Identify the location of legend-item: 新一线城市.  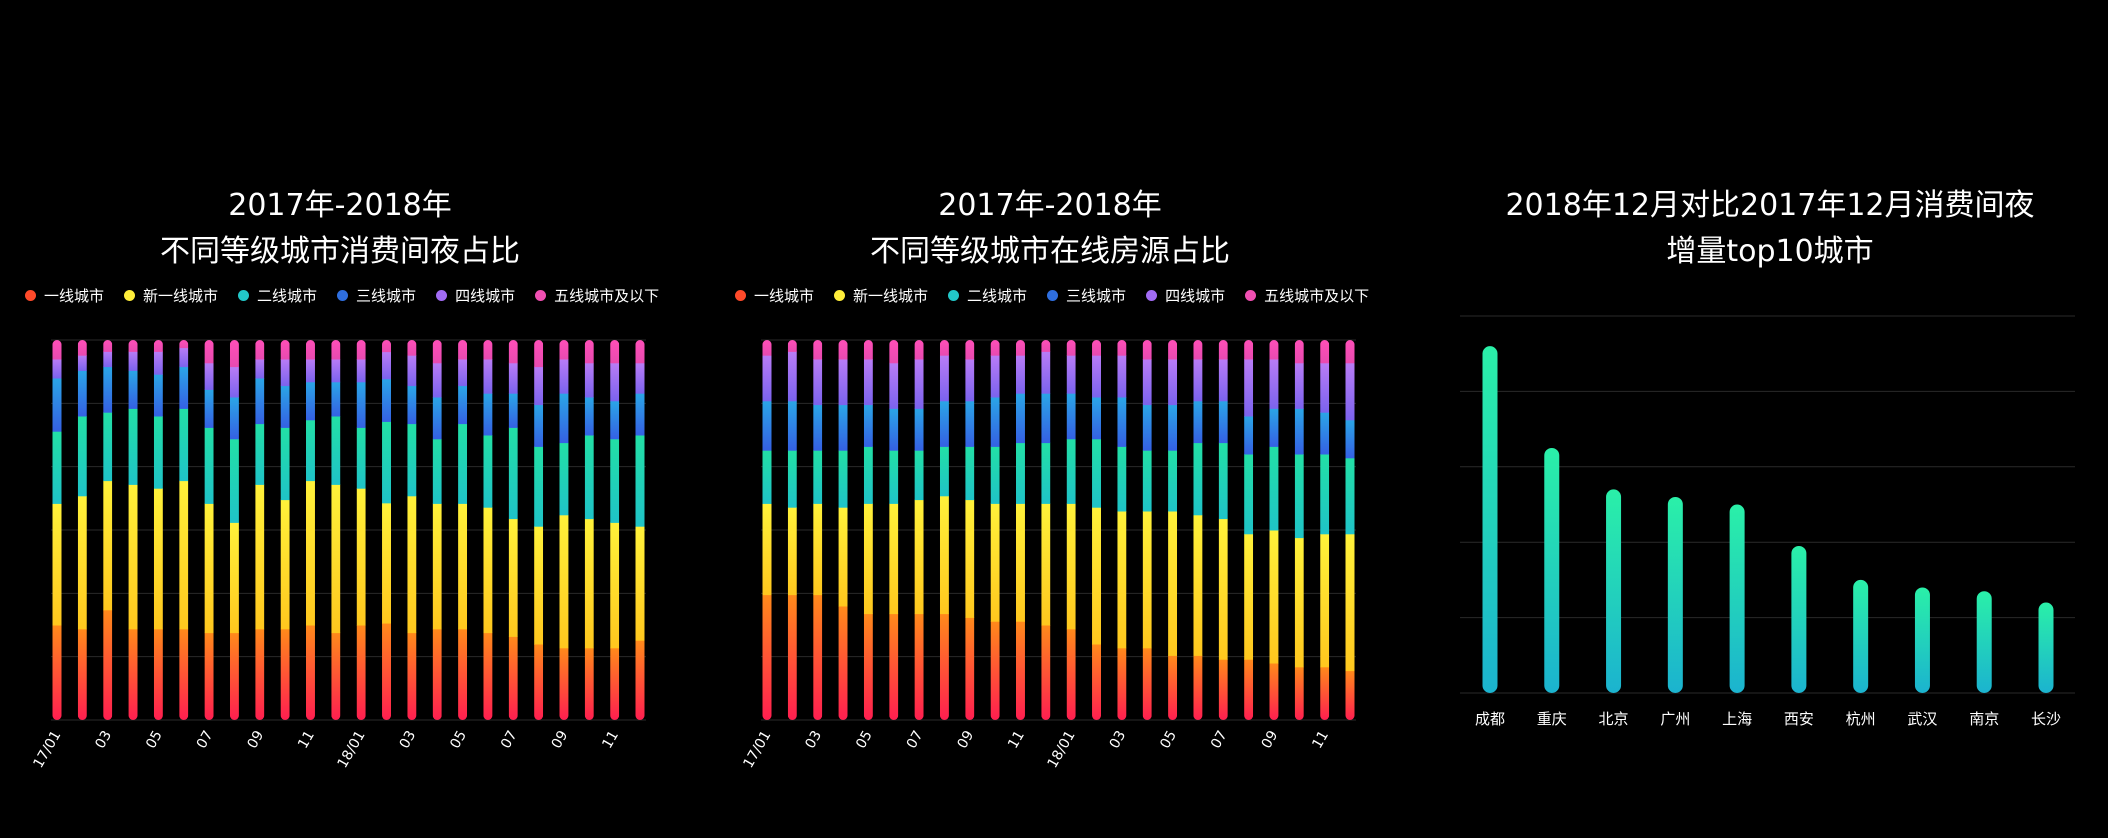
(881, 295).